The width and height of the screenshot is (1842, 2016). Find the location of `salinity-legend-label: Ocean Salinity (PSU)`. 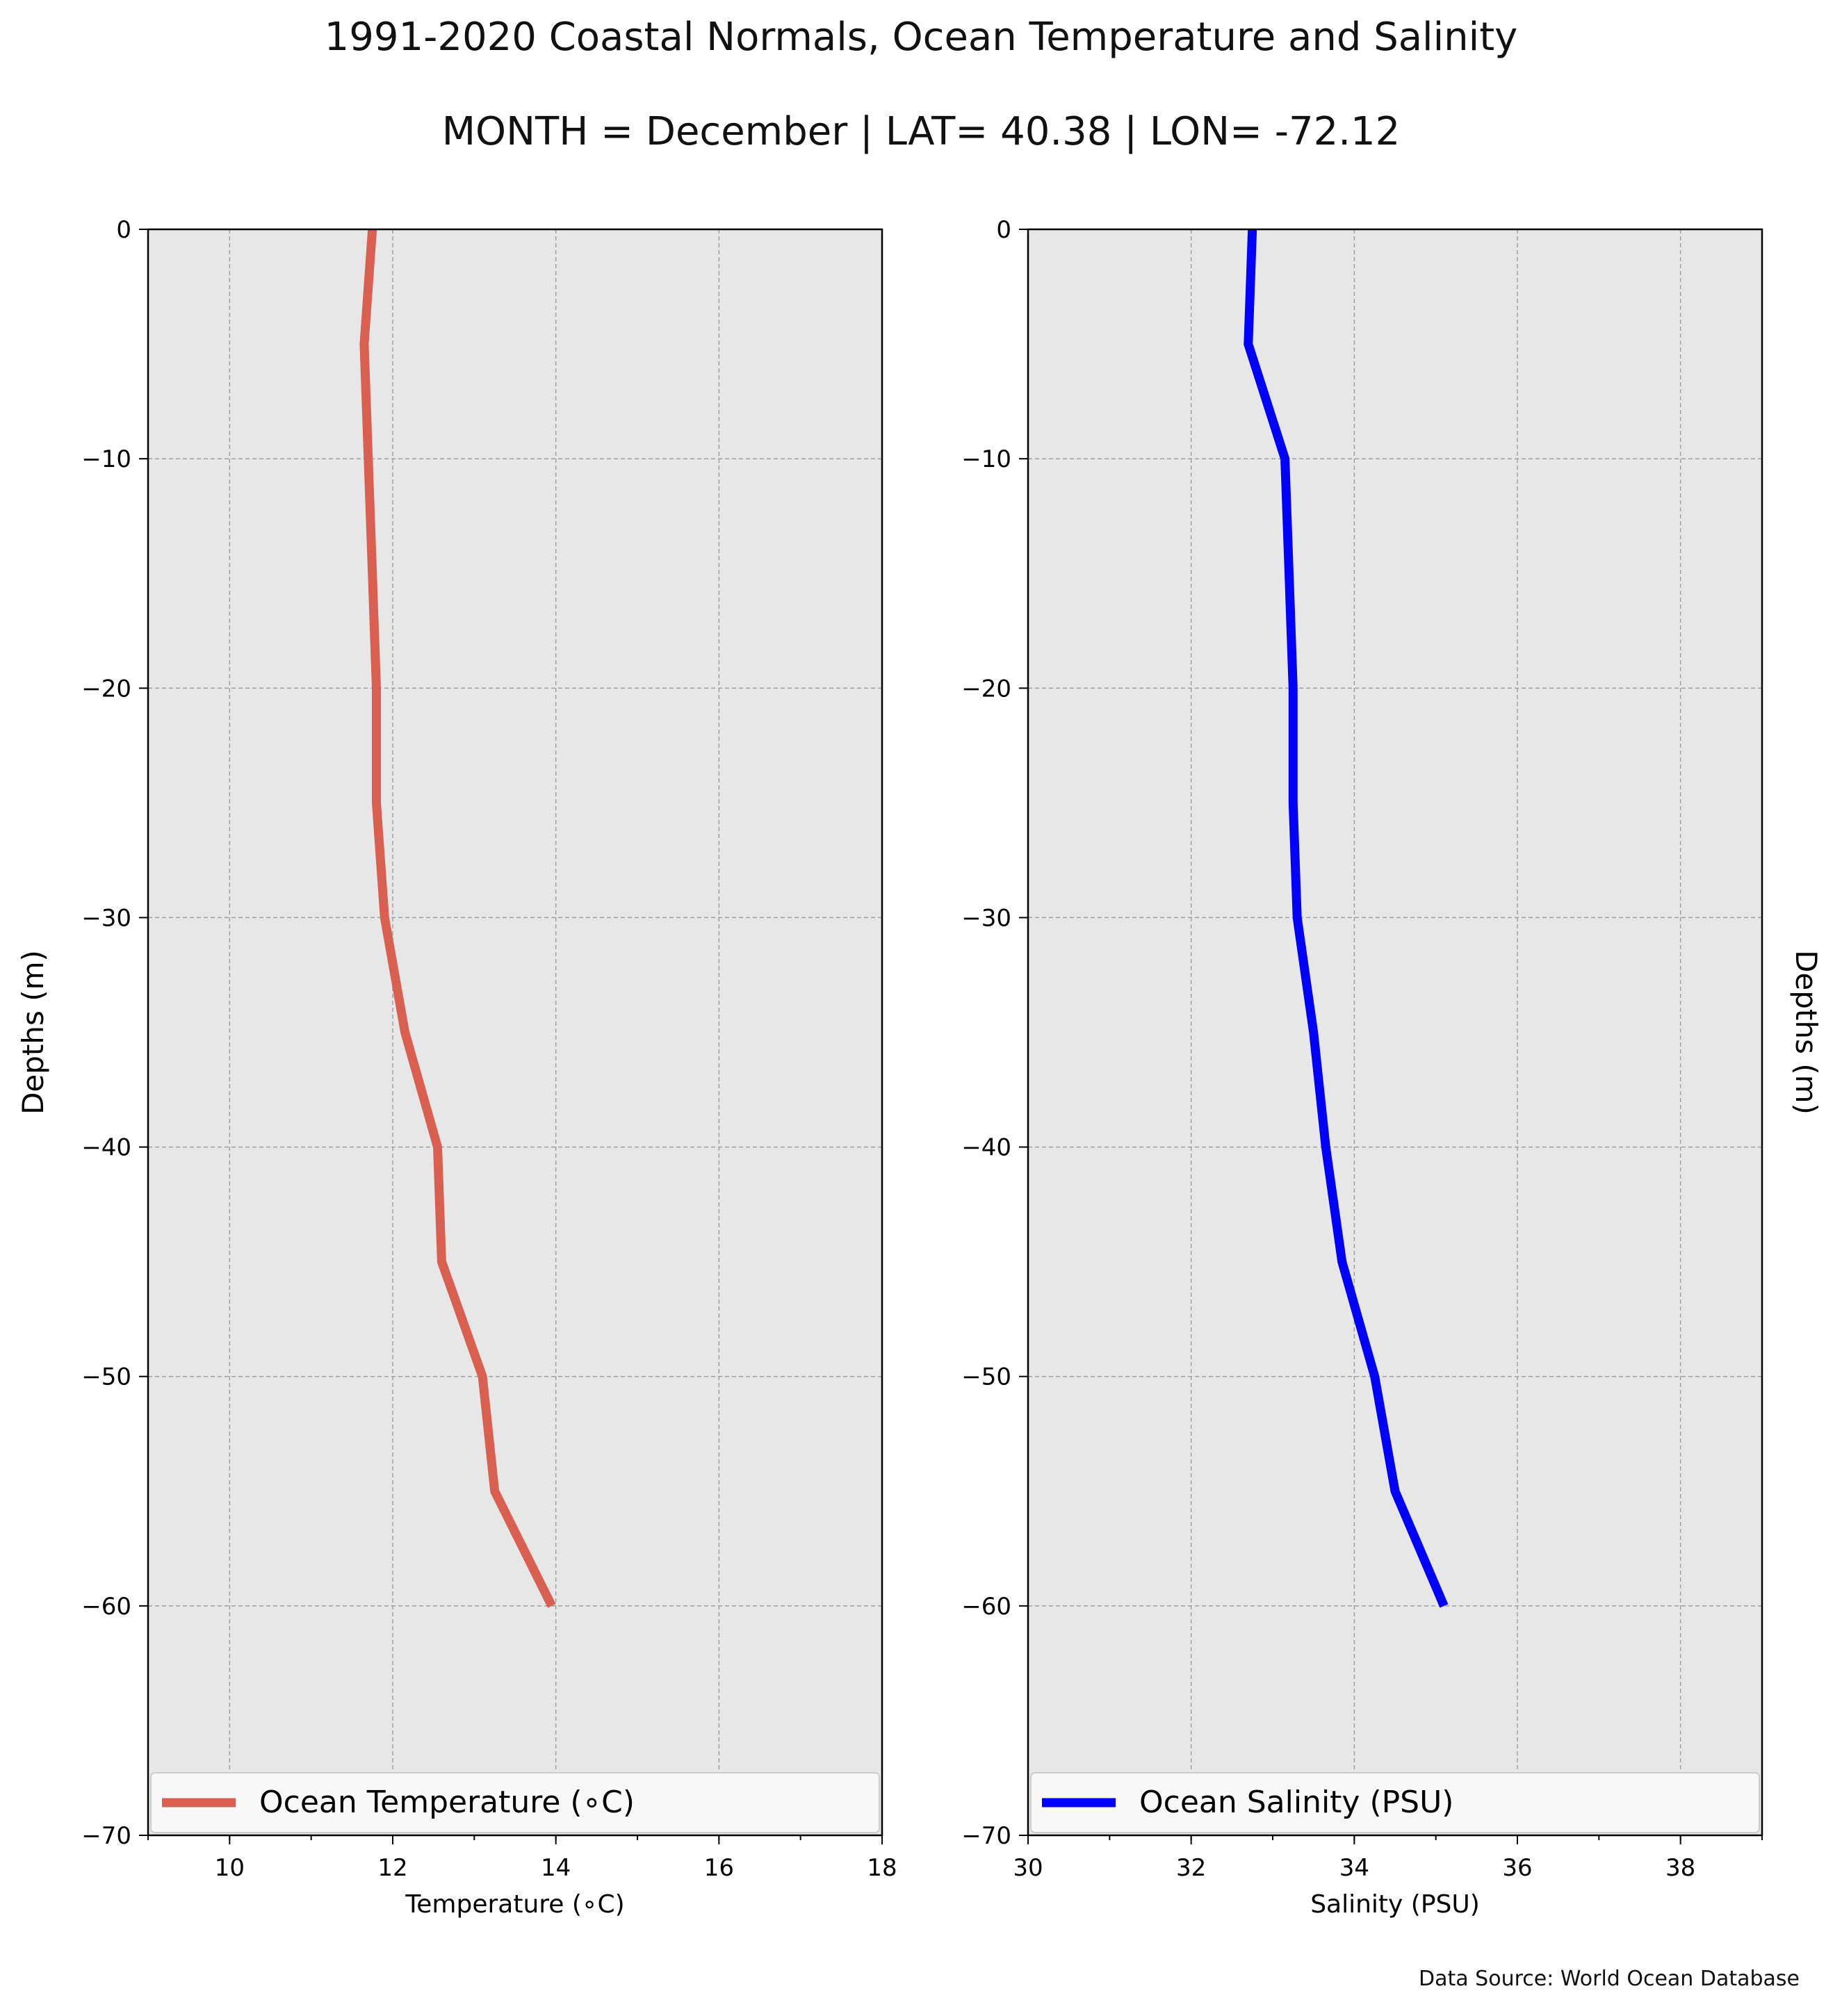

salinity-legend-label: Ocean Salinity (PSU) is located at coordinates (1296, 1803).